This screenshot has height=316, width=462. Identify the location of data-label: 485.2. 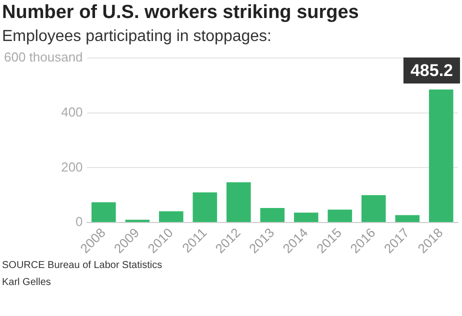
(432, 70).